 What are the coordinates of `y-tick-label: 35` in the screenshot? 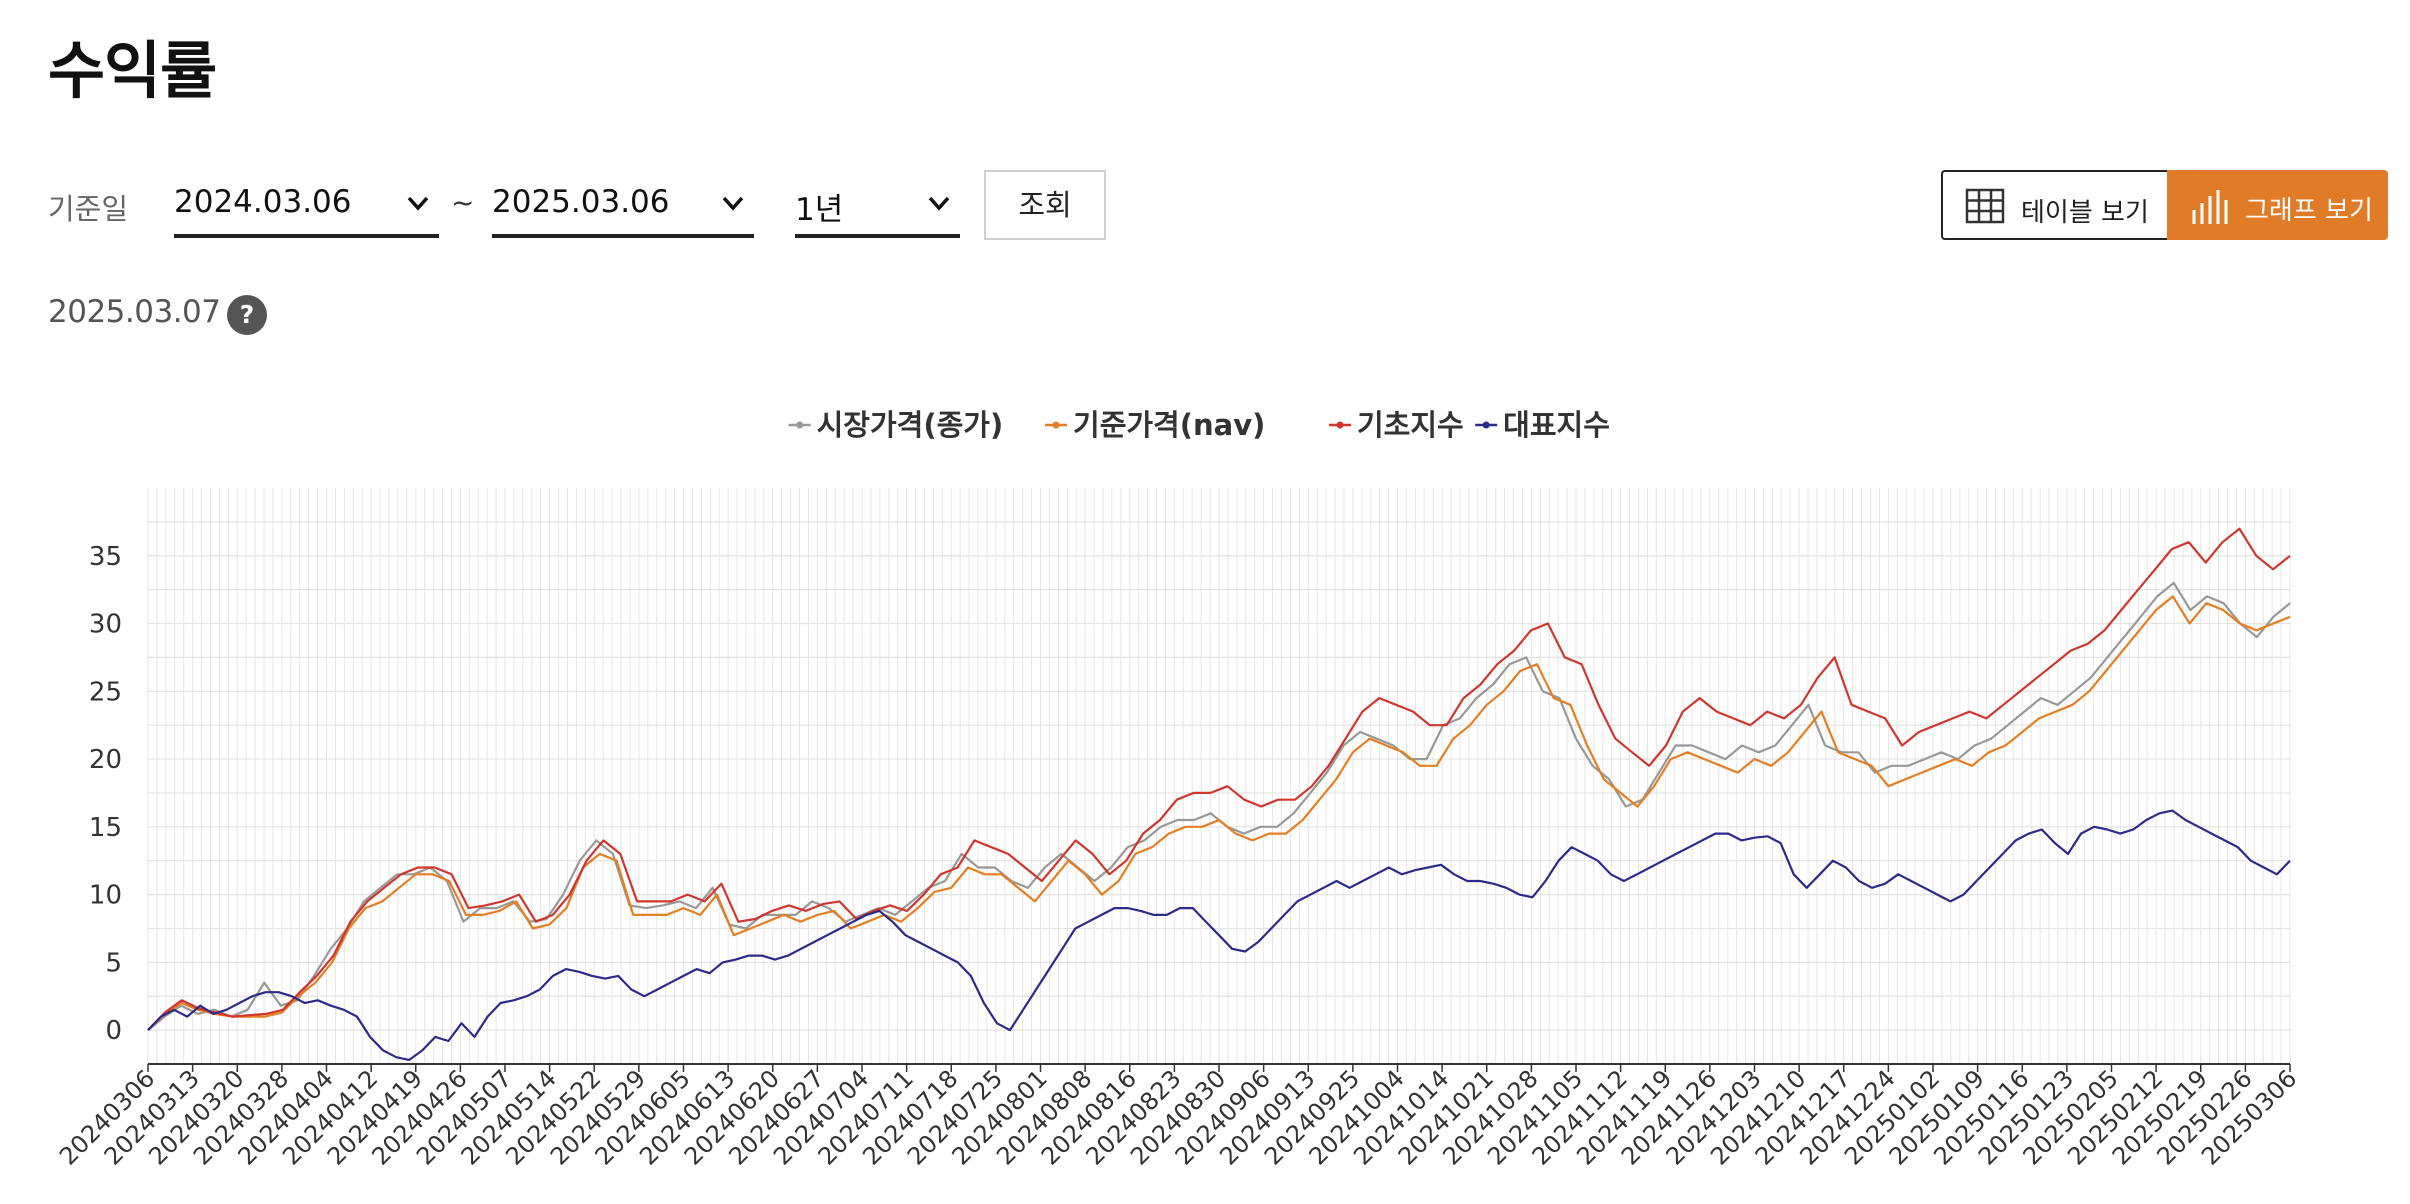 It's located at (105, 557).